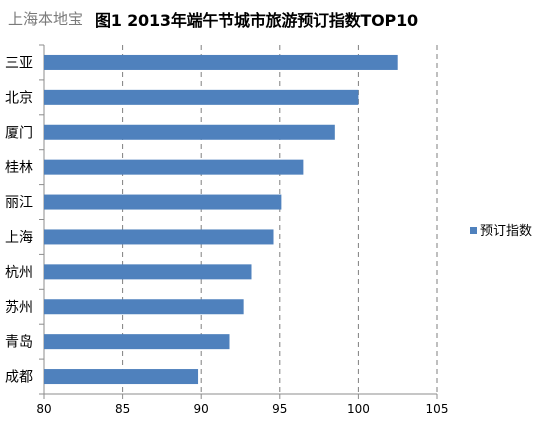  I want to click on bar-青岛, so click(137, 342).